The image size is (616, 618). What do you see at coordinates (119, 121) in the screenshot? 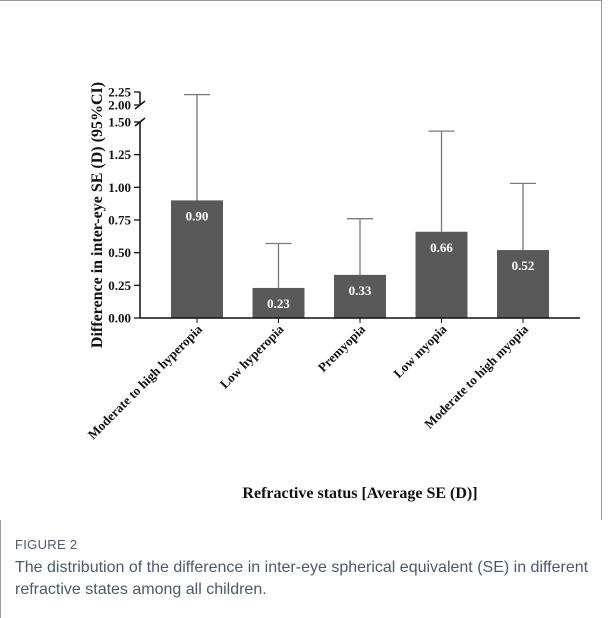
I see `y-tick-label-6: 1.50` at bounding box center [119, 121].